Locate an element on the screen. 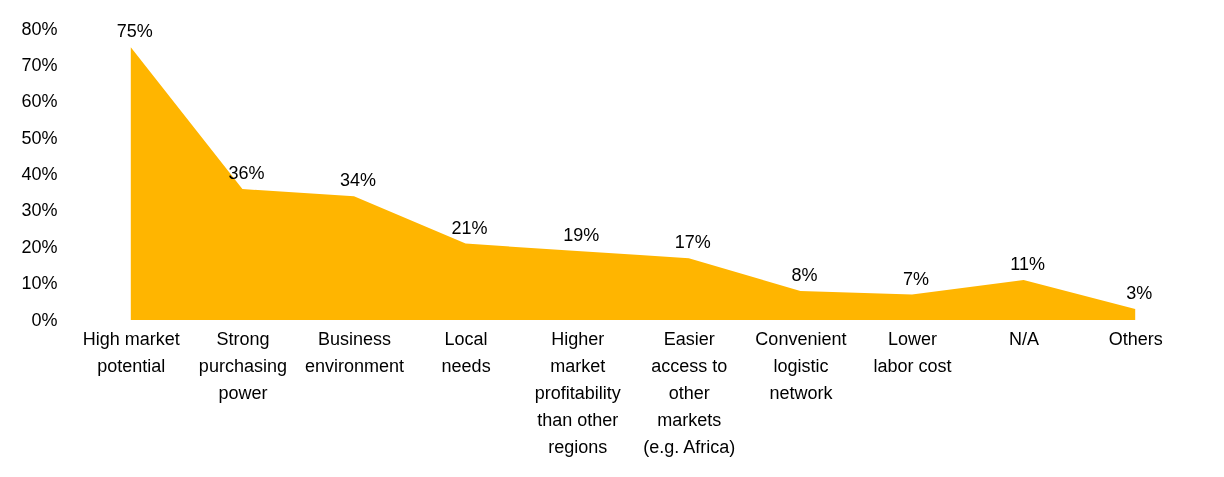  data-label: 19% is located at coordinates (581, 234).